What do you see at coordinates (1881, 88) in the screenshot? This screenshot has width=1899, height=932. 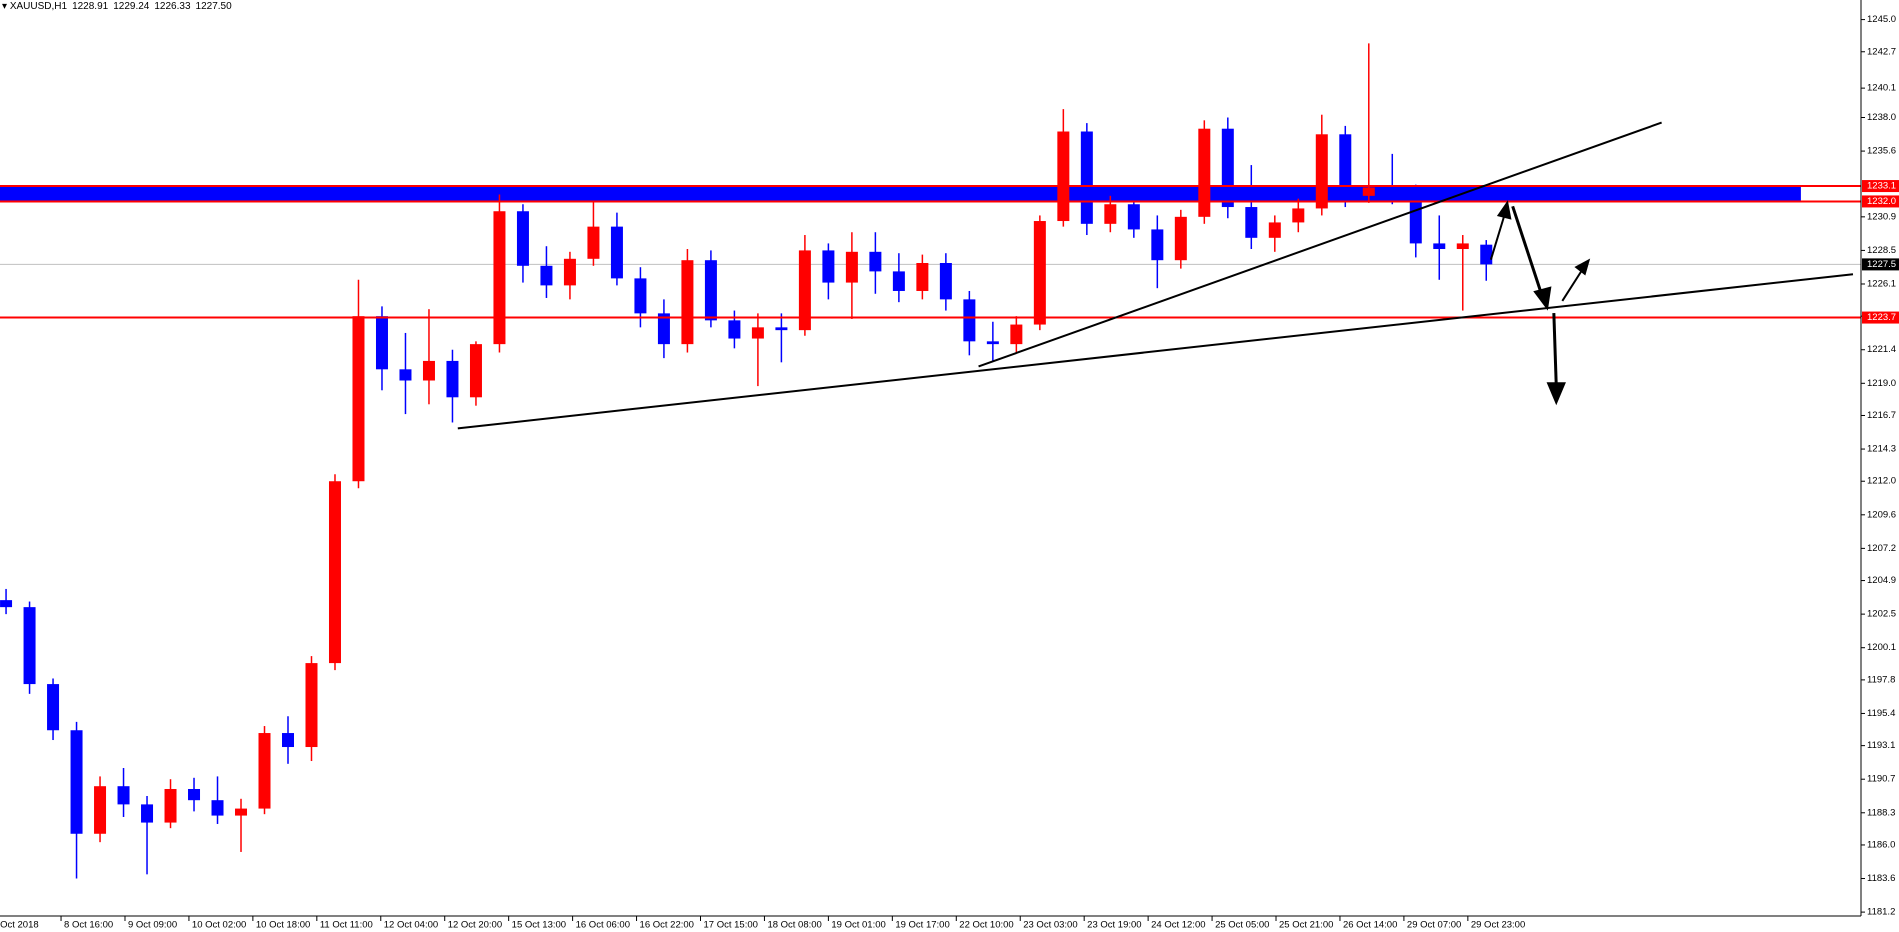 I see `y-tick-label: 1240.1` at bounding box center [1881, 88].